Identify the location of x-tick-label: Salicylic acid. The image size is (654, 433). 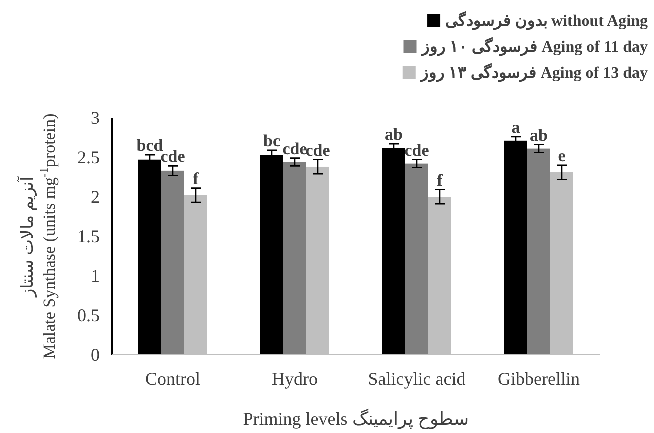
(417, 379).